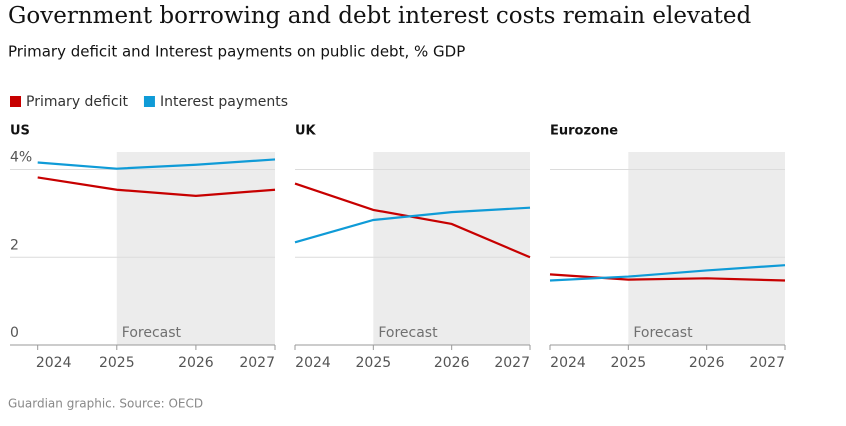 The image size is (846, 426). Describe the element at coordinates (224, 102) in the screenshot. I see `legend-label: Interest payments` at that location.